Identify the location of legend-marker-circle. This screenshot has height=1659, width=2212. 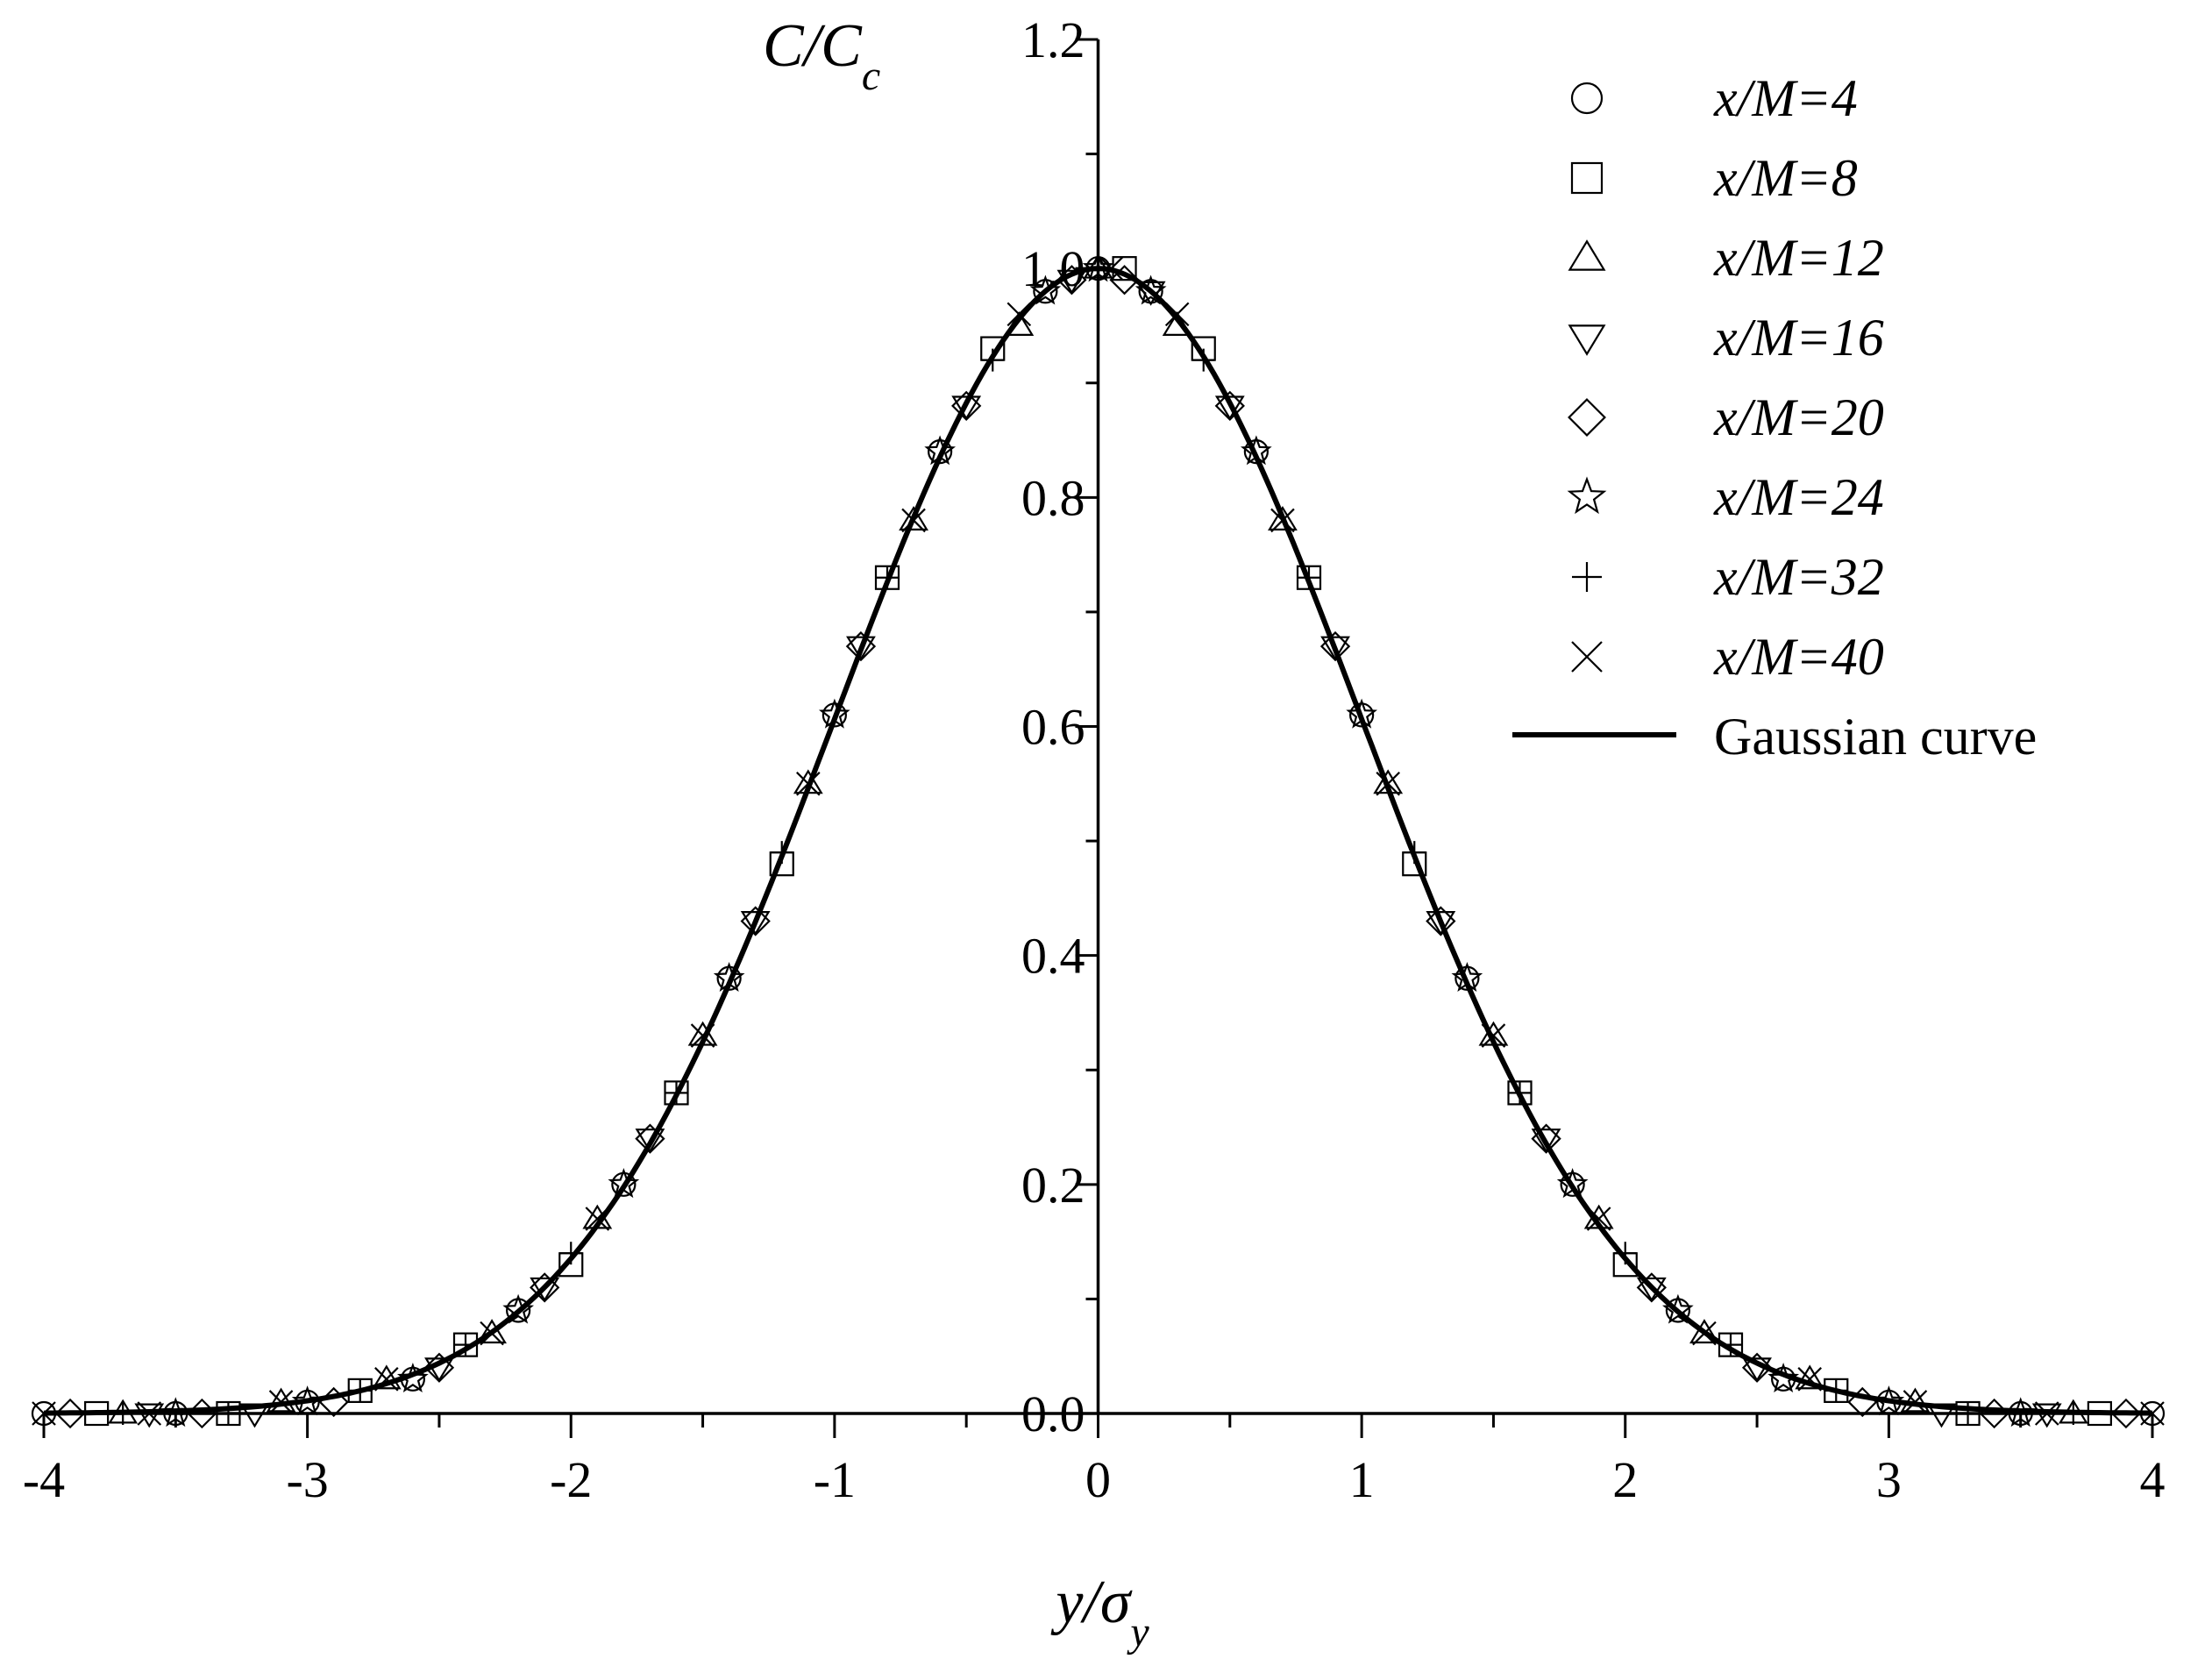
(1587, 98).